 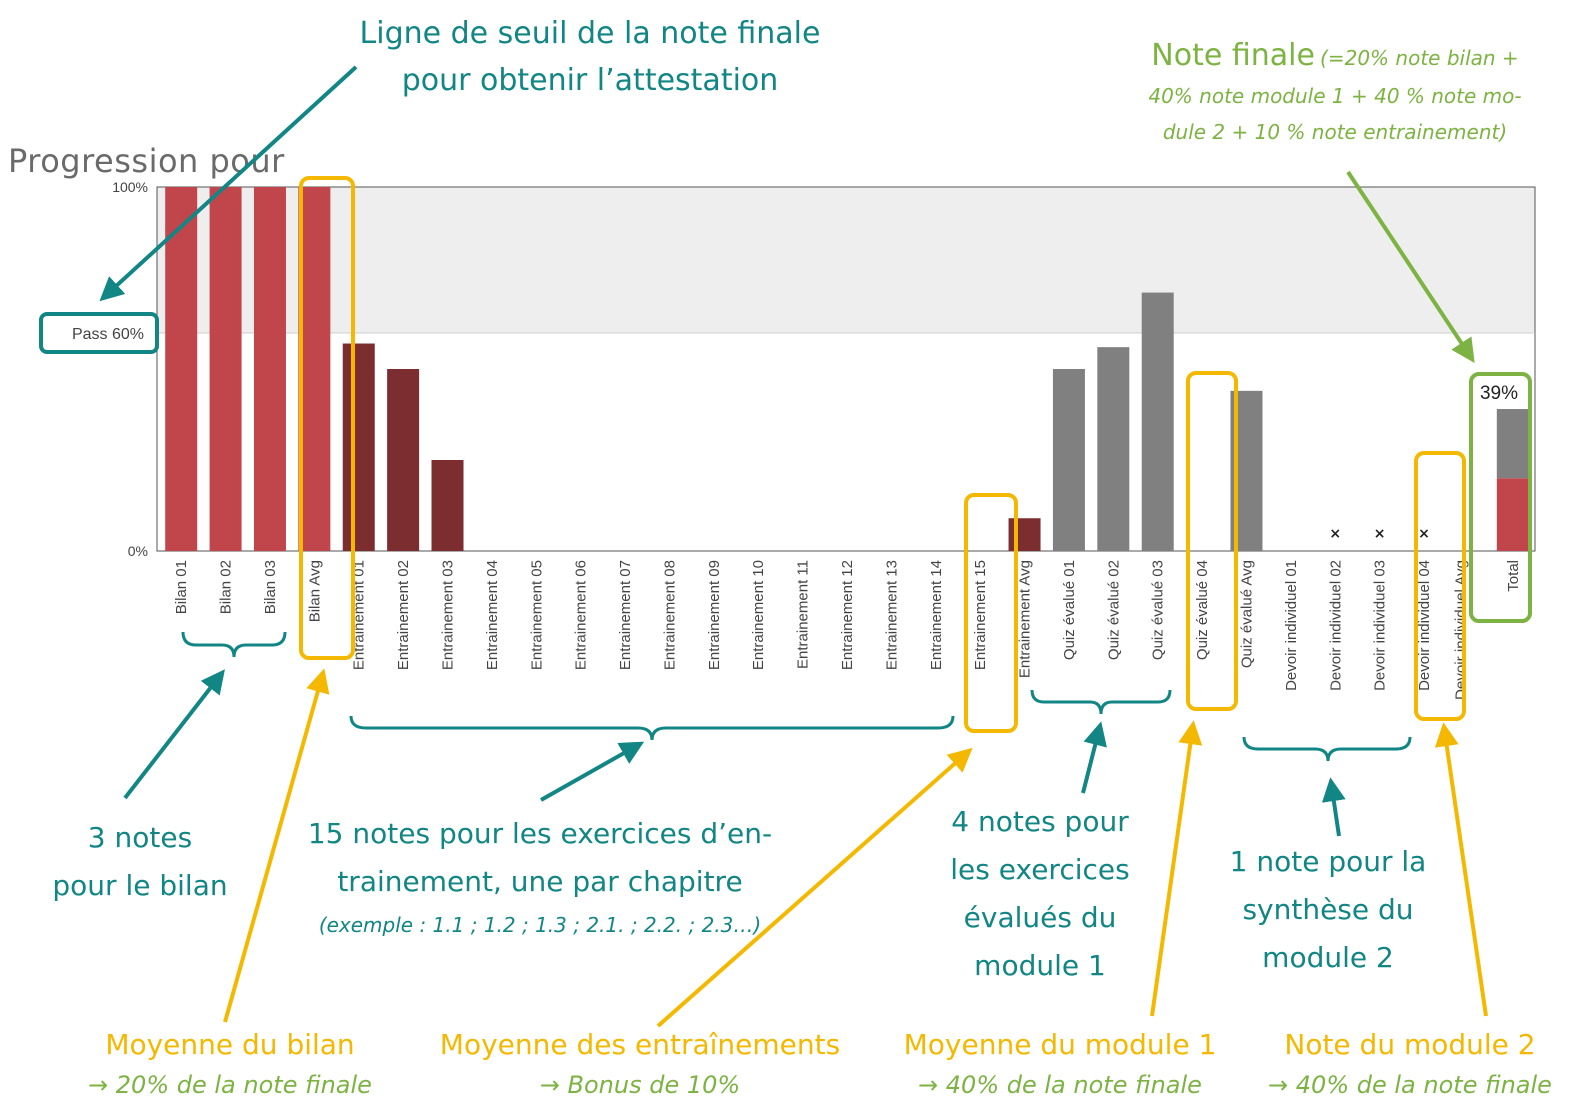 I want to click on x-label-bilan-03: Bilan 03, so click(x=270, y=587).